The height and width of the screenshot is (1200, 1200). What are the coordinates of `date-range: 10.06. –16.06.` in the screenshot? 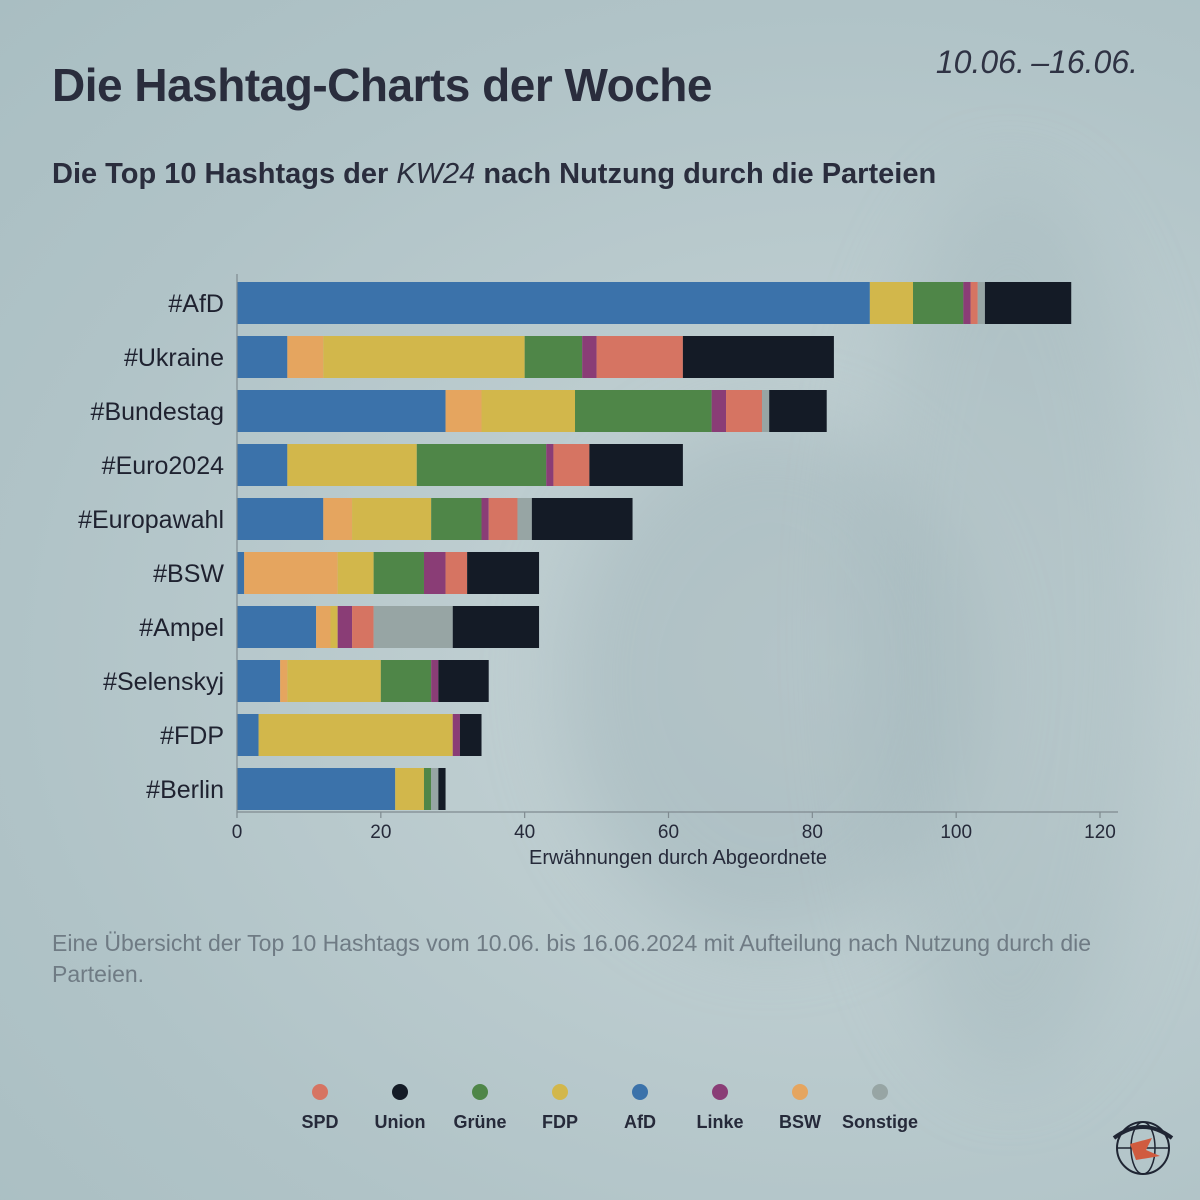 It's located at (1036, 62).